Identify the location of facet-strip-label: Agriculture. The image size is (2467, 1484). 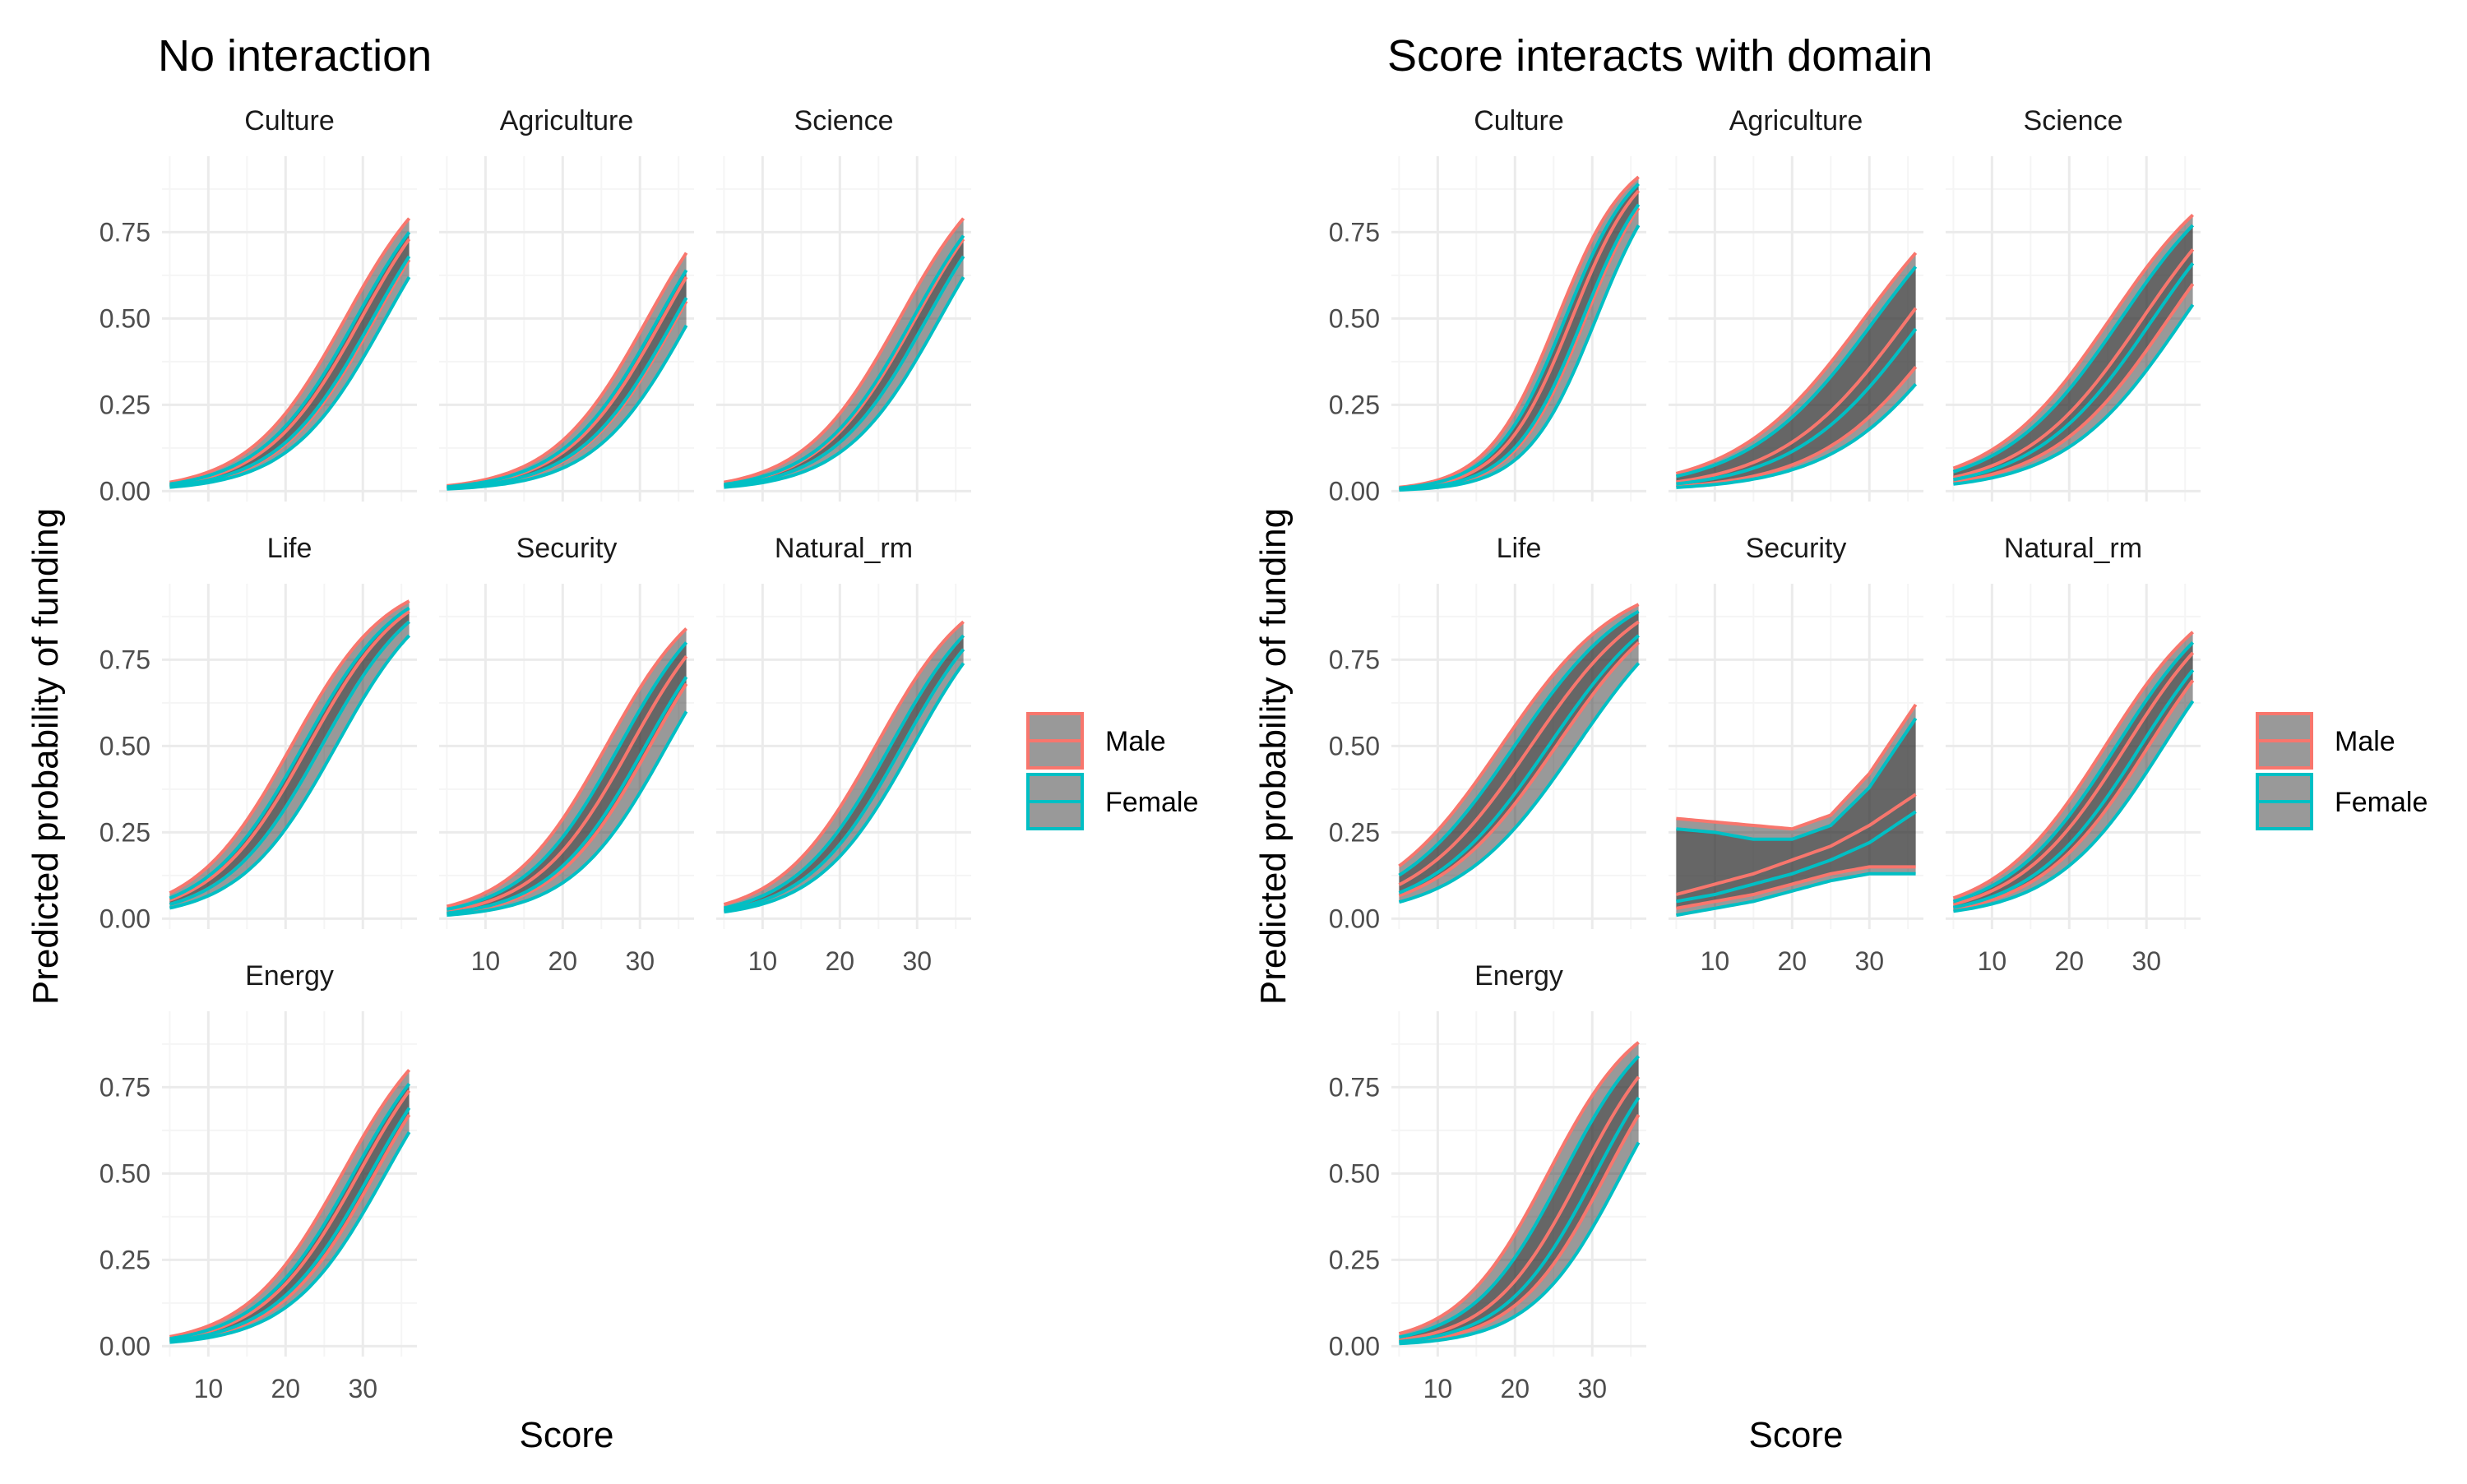
(1796, 121).